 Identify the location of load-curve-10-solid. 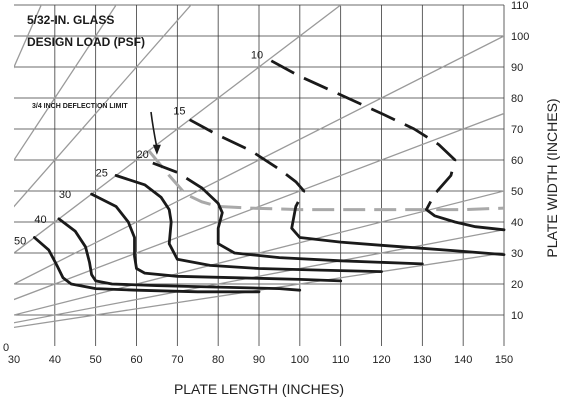
(465, 220).